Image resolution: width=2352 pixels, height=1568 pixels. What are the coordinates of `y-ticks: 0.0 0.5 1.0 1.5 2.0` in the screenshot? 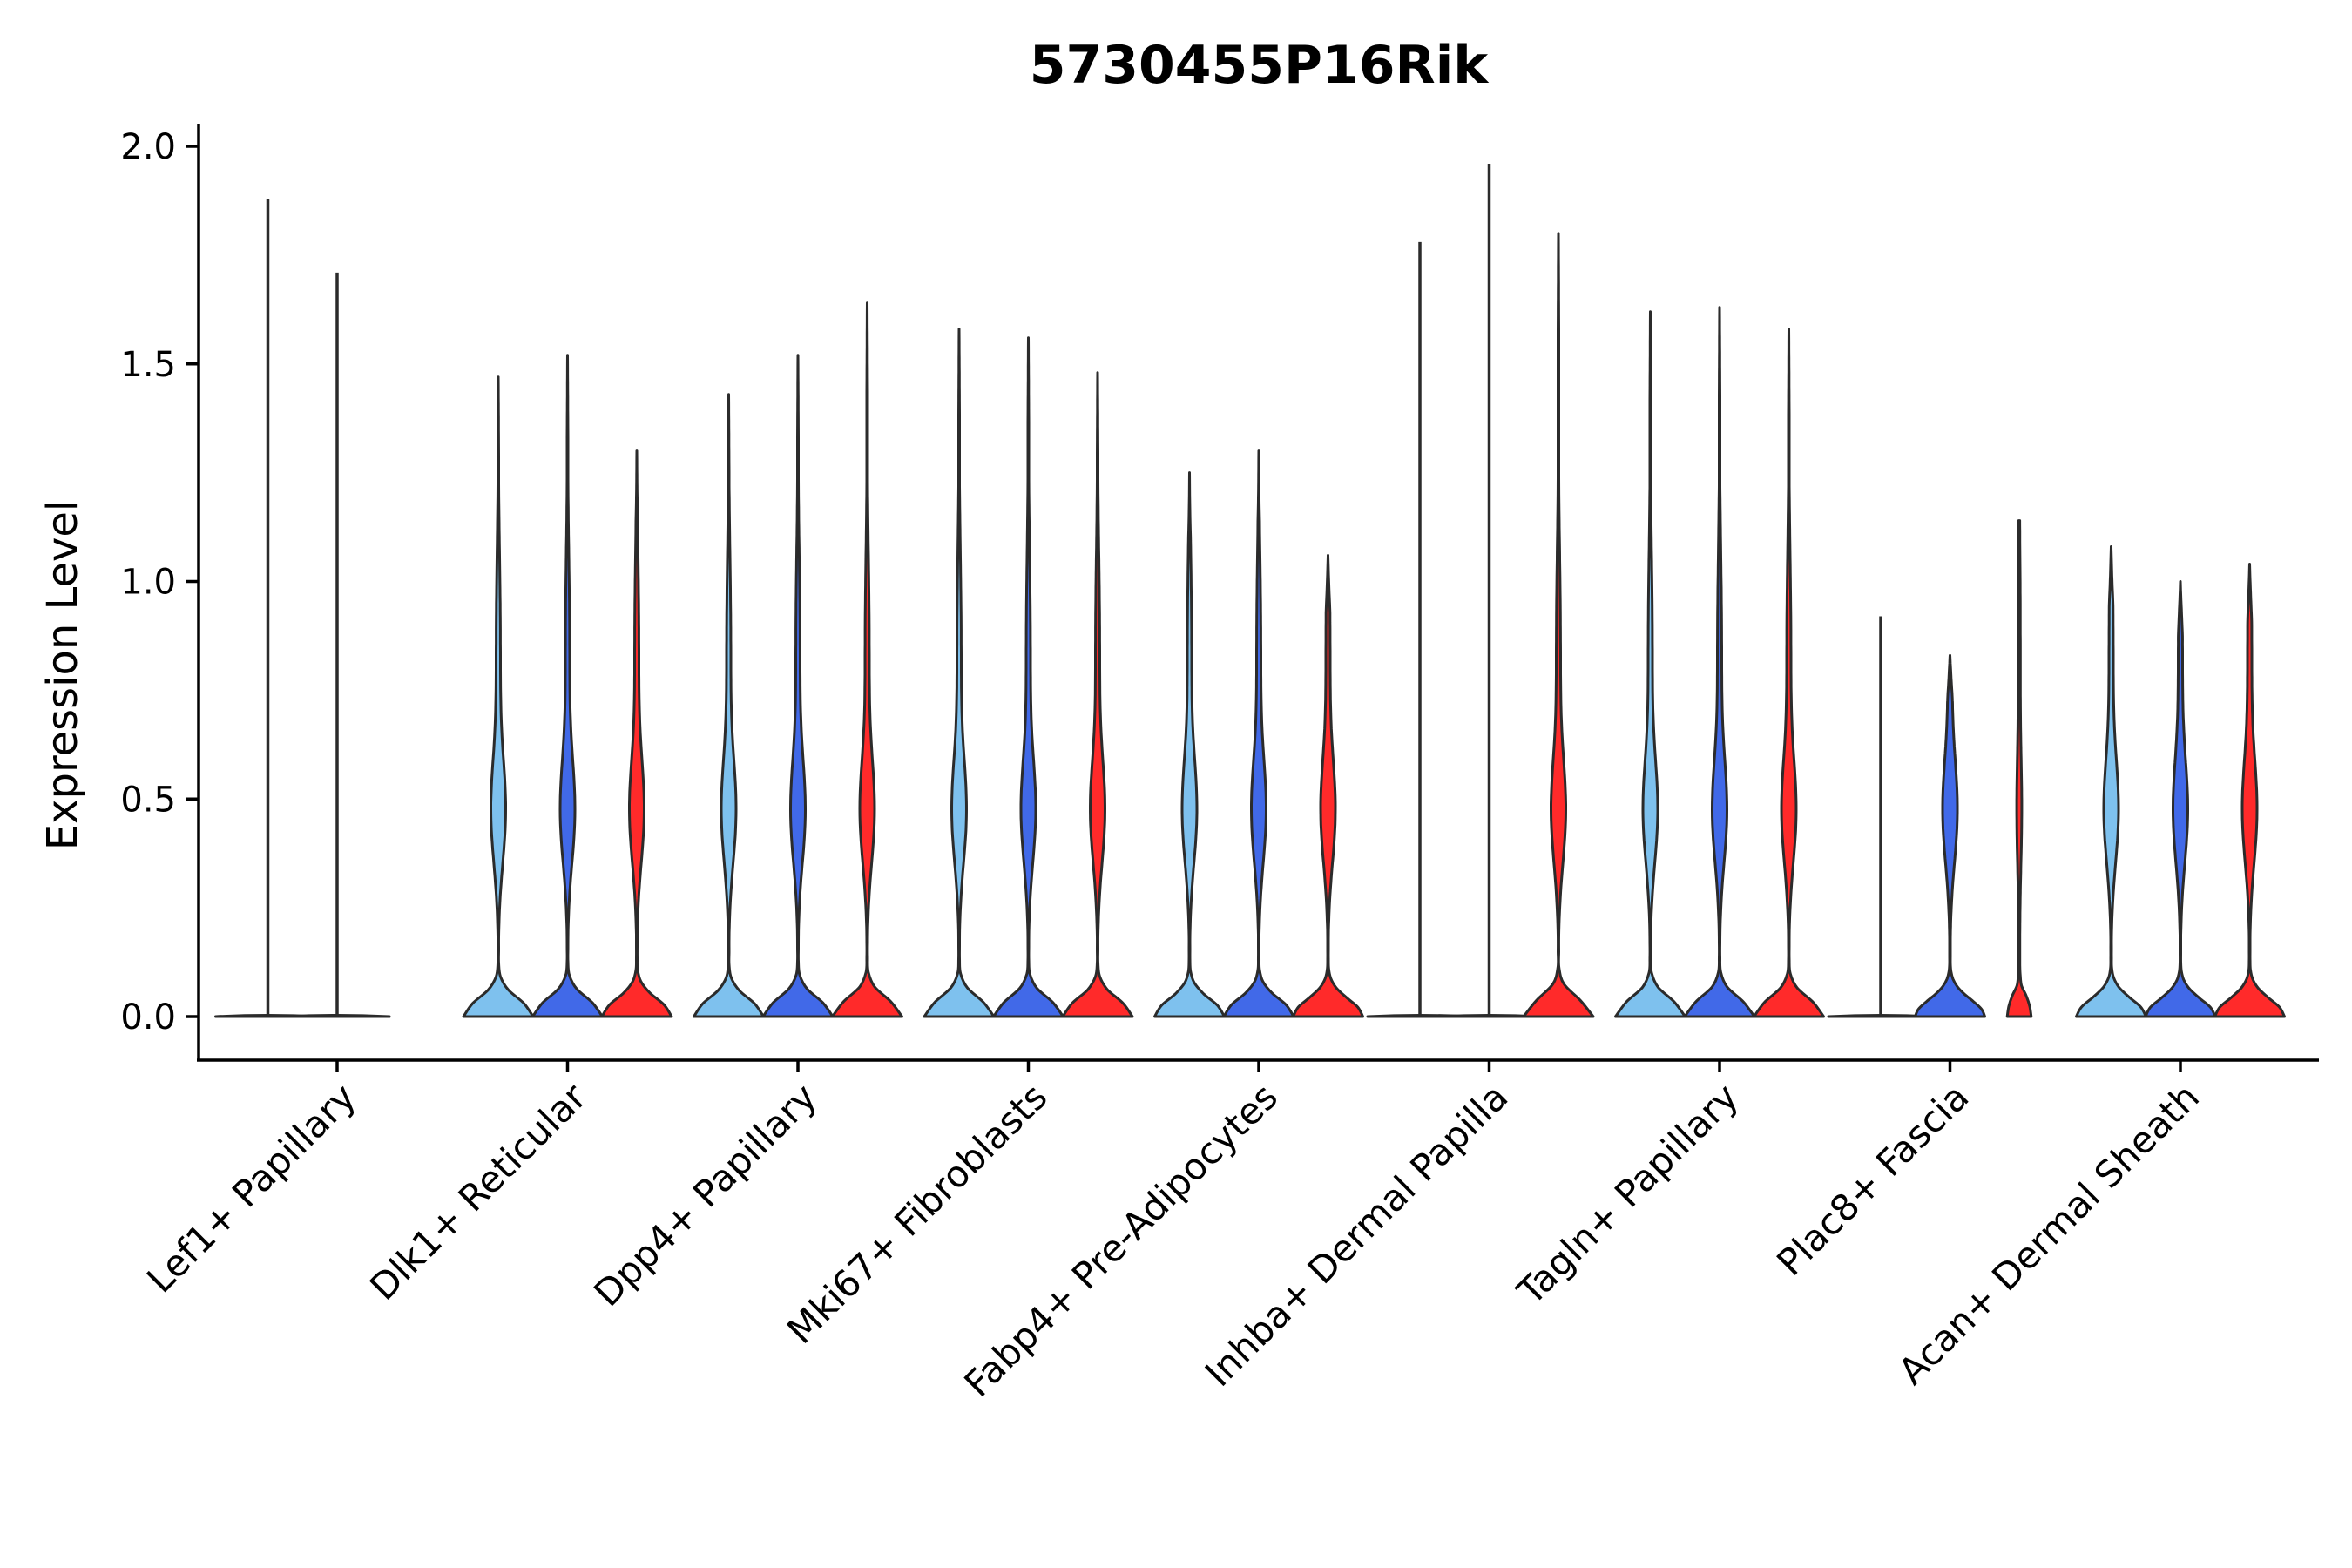 It's located at (159, 582).